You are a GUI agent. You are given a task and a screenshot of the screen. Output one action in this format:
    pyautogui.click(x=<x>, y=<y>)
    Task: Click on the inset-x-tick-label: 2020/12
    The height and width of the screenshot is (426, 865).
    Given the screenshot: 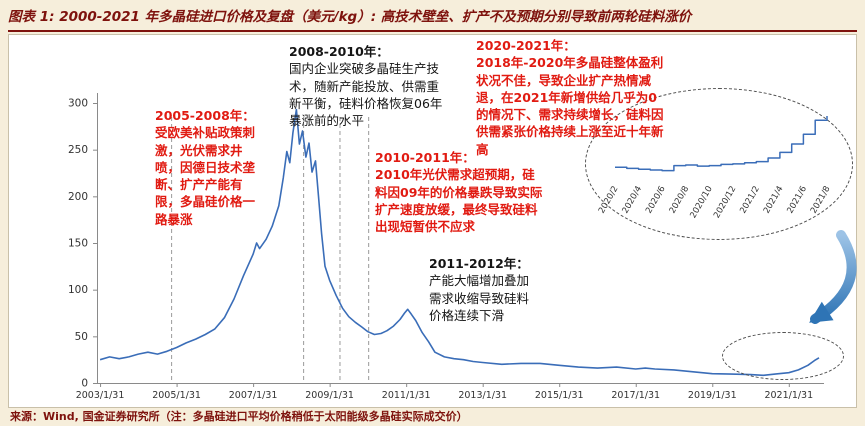 What is the action you would take?
    pyautogui.click(x=725, y=203)
    